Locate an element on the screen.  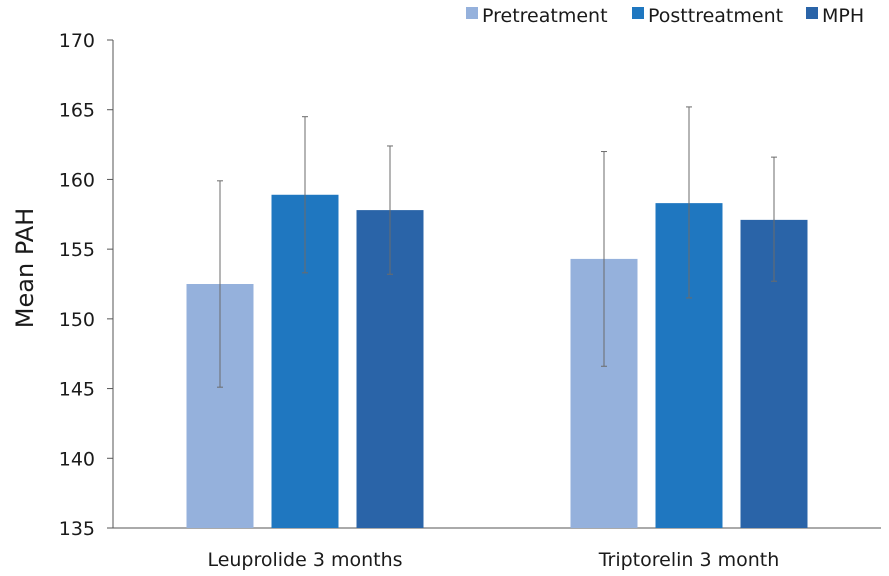
y-axis-label: Mean PAH is located at coordinates (25, 268).